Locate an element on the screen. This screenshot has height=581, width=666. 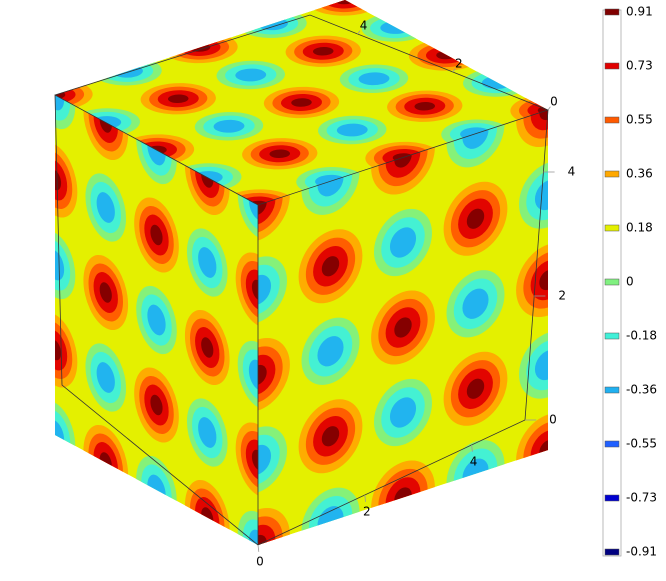
legend-label: -0.55 is located at coordinates (641, 444).